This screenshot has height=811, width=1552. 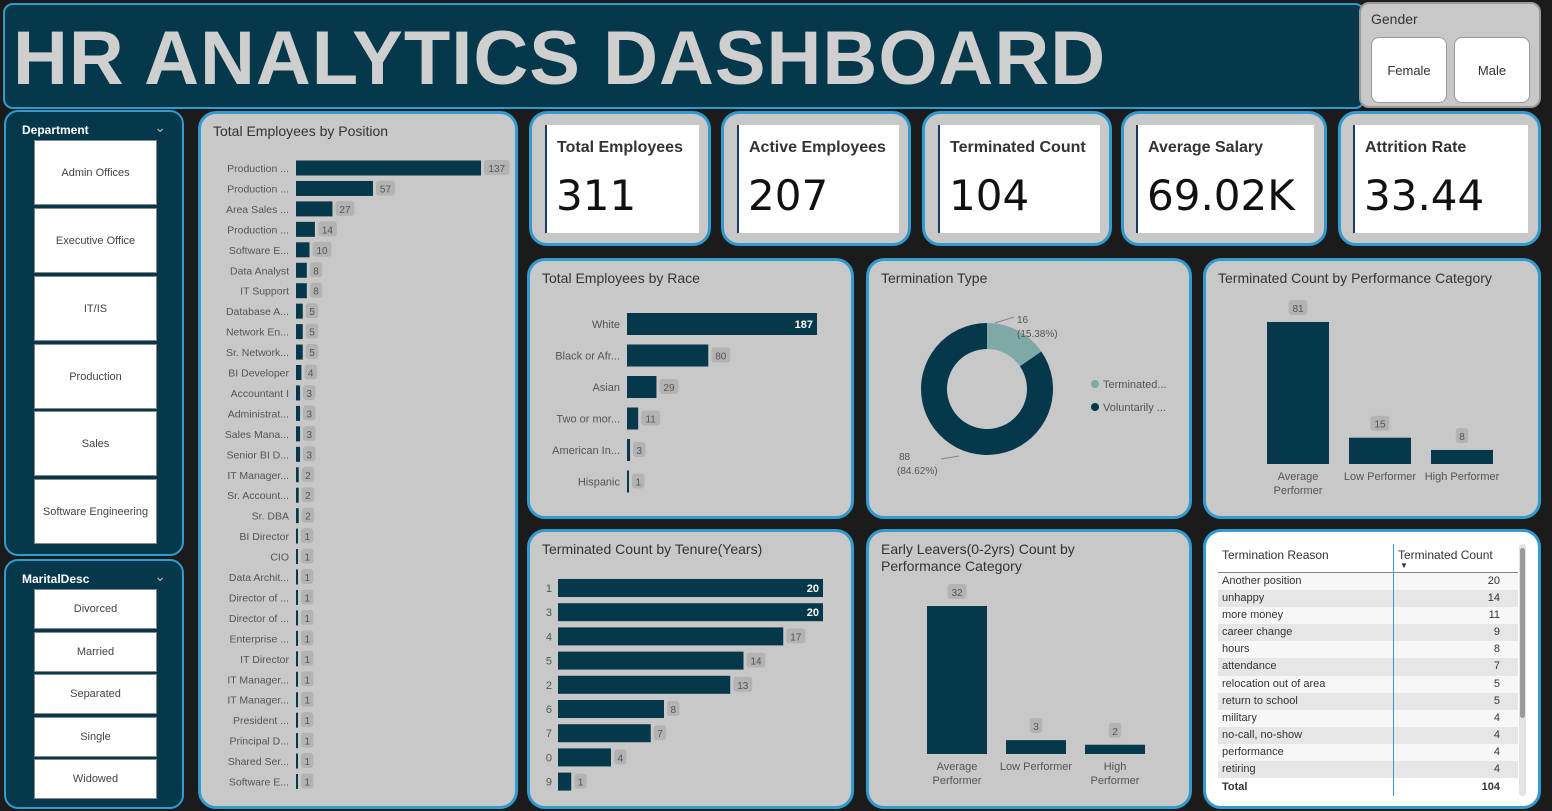 What do you see at coordinates (95, 737) in the screenshot?
I see `marital-option-single: Single` at bounding box center [95, 737].